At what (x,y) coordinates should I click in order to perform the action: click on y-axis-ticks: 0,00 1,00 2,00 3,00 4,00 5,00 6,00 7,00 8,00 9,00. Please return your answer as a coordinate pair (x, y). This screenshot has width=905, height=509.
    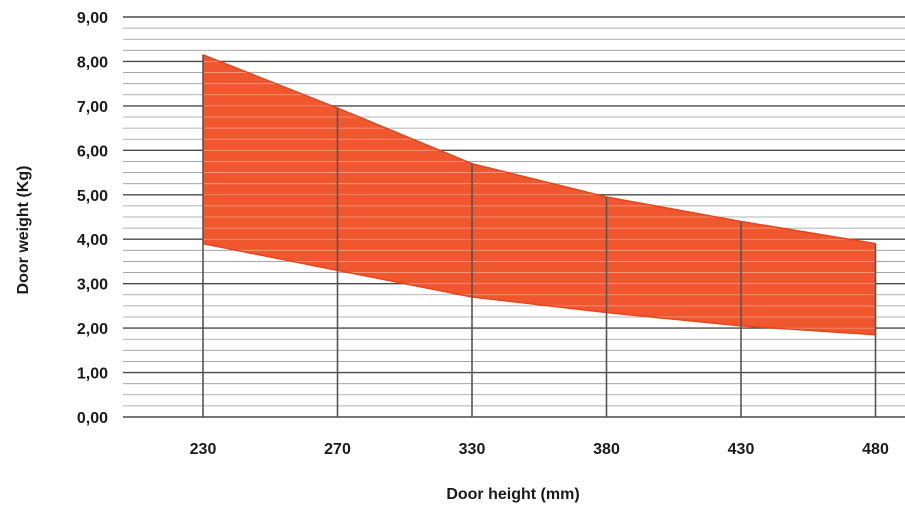
    Looking at the image, I should click on (92, 218).